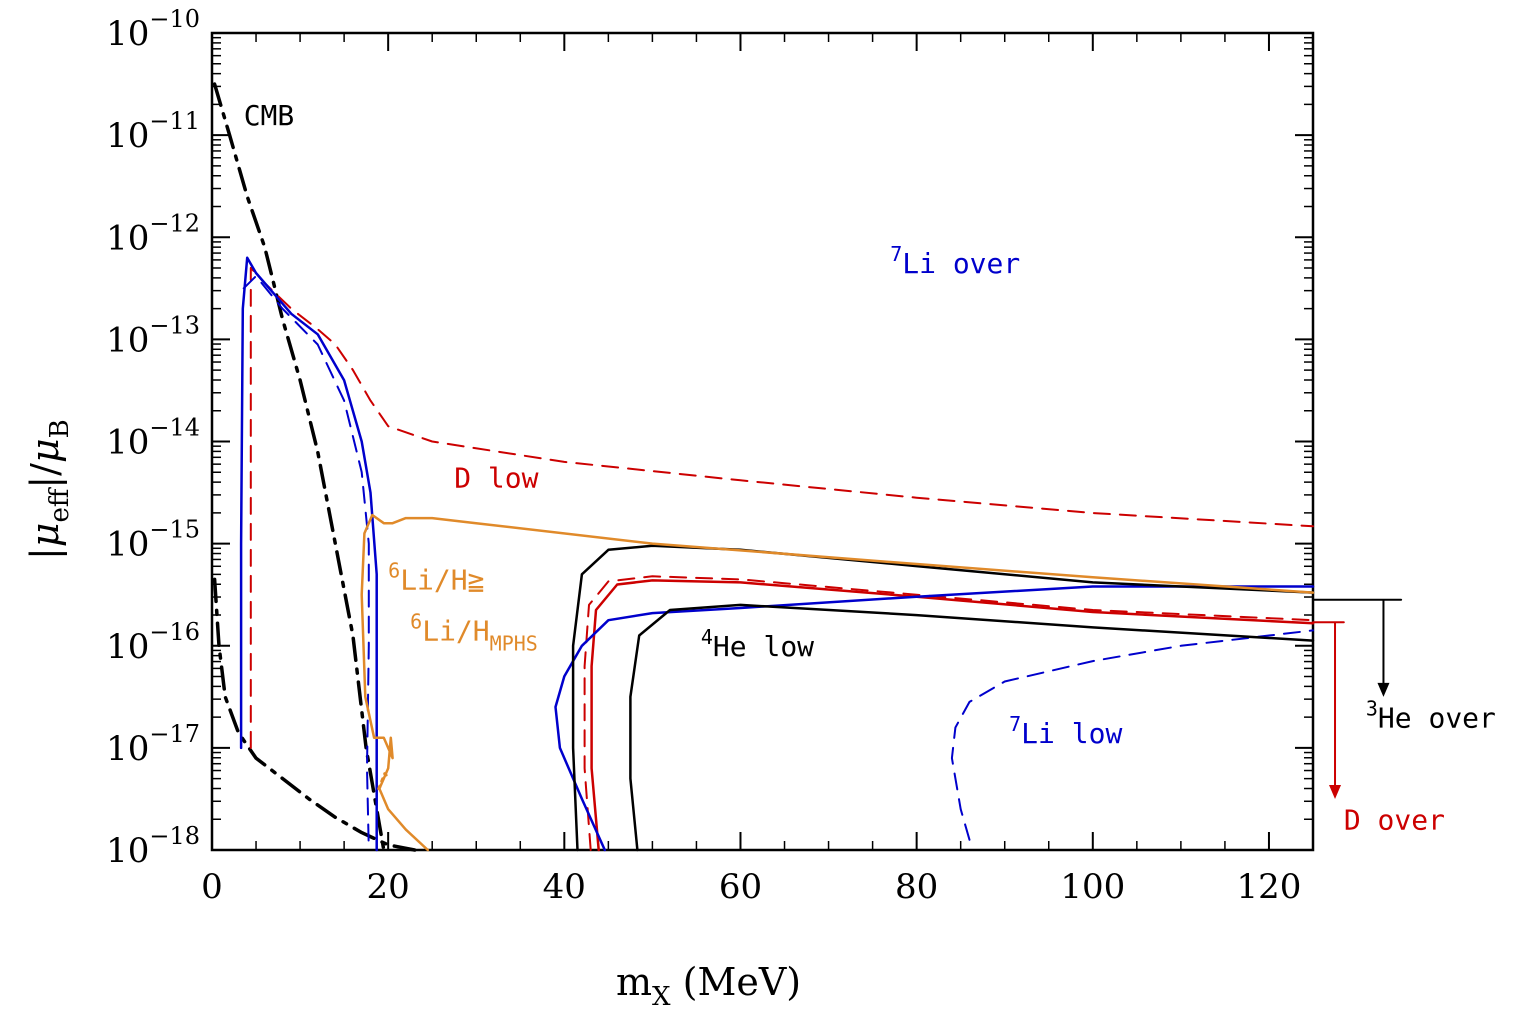  What do you see at coordinates (174, 223) in the screenshot?
I see `y-tick-exponent: −12` at bounding box center [174, 223].